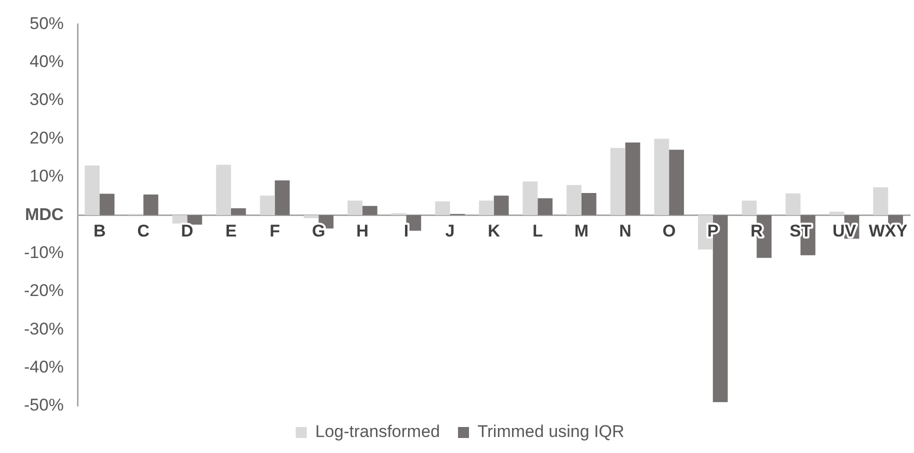 This screenshot has width=914, height=453. I want to click on y-tick-label: MDC, so click(44, 214).